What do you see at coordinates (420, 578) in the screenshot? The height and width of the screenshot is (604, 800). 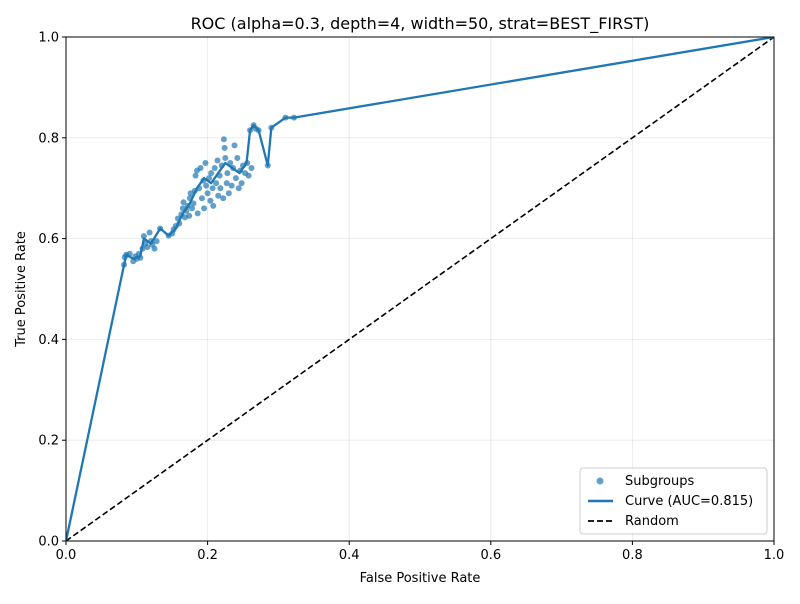 I see `x-axis-label: False Positive Rate` at bounding box center [420, 578].